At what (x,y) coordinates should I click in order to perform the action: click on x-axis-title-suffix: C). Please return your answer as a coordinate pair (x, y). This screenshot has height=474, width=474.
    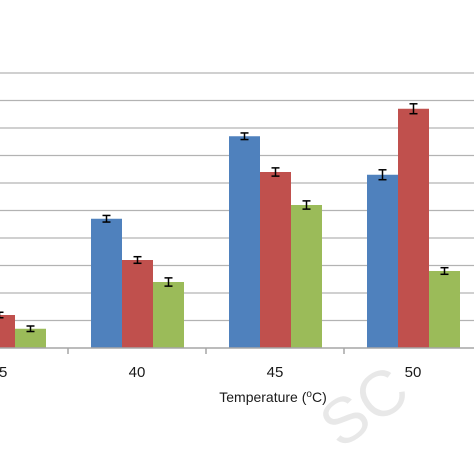
    Looking at the image, I should click on (319, 397).